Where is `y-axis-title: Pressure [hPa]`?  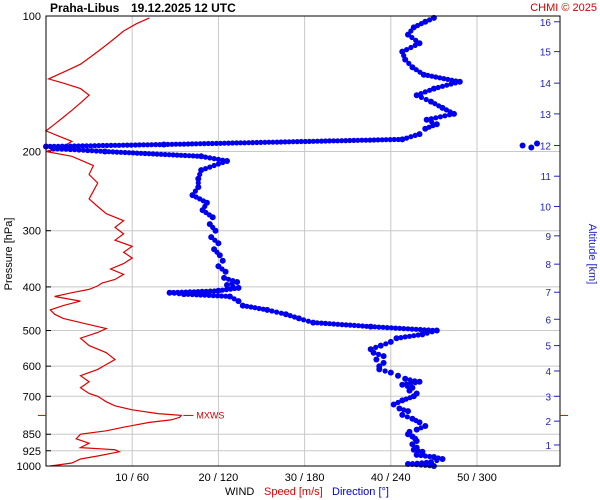 y-axis-title: Pressure [hPa] is located at coordinates (9, 254).